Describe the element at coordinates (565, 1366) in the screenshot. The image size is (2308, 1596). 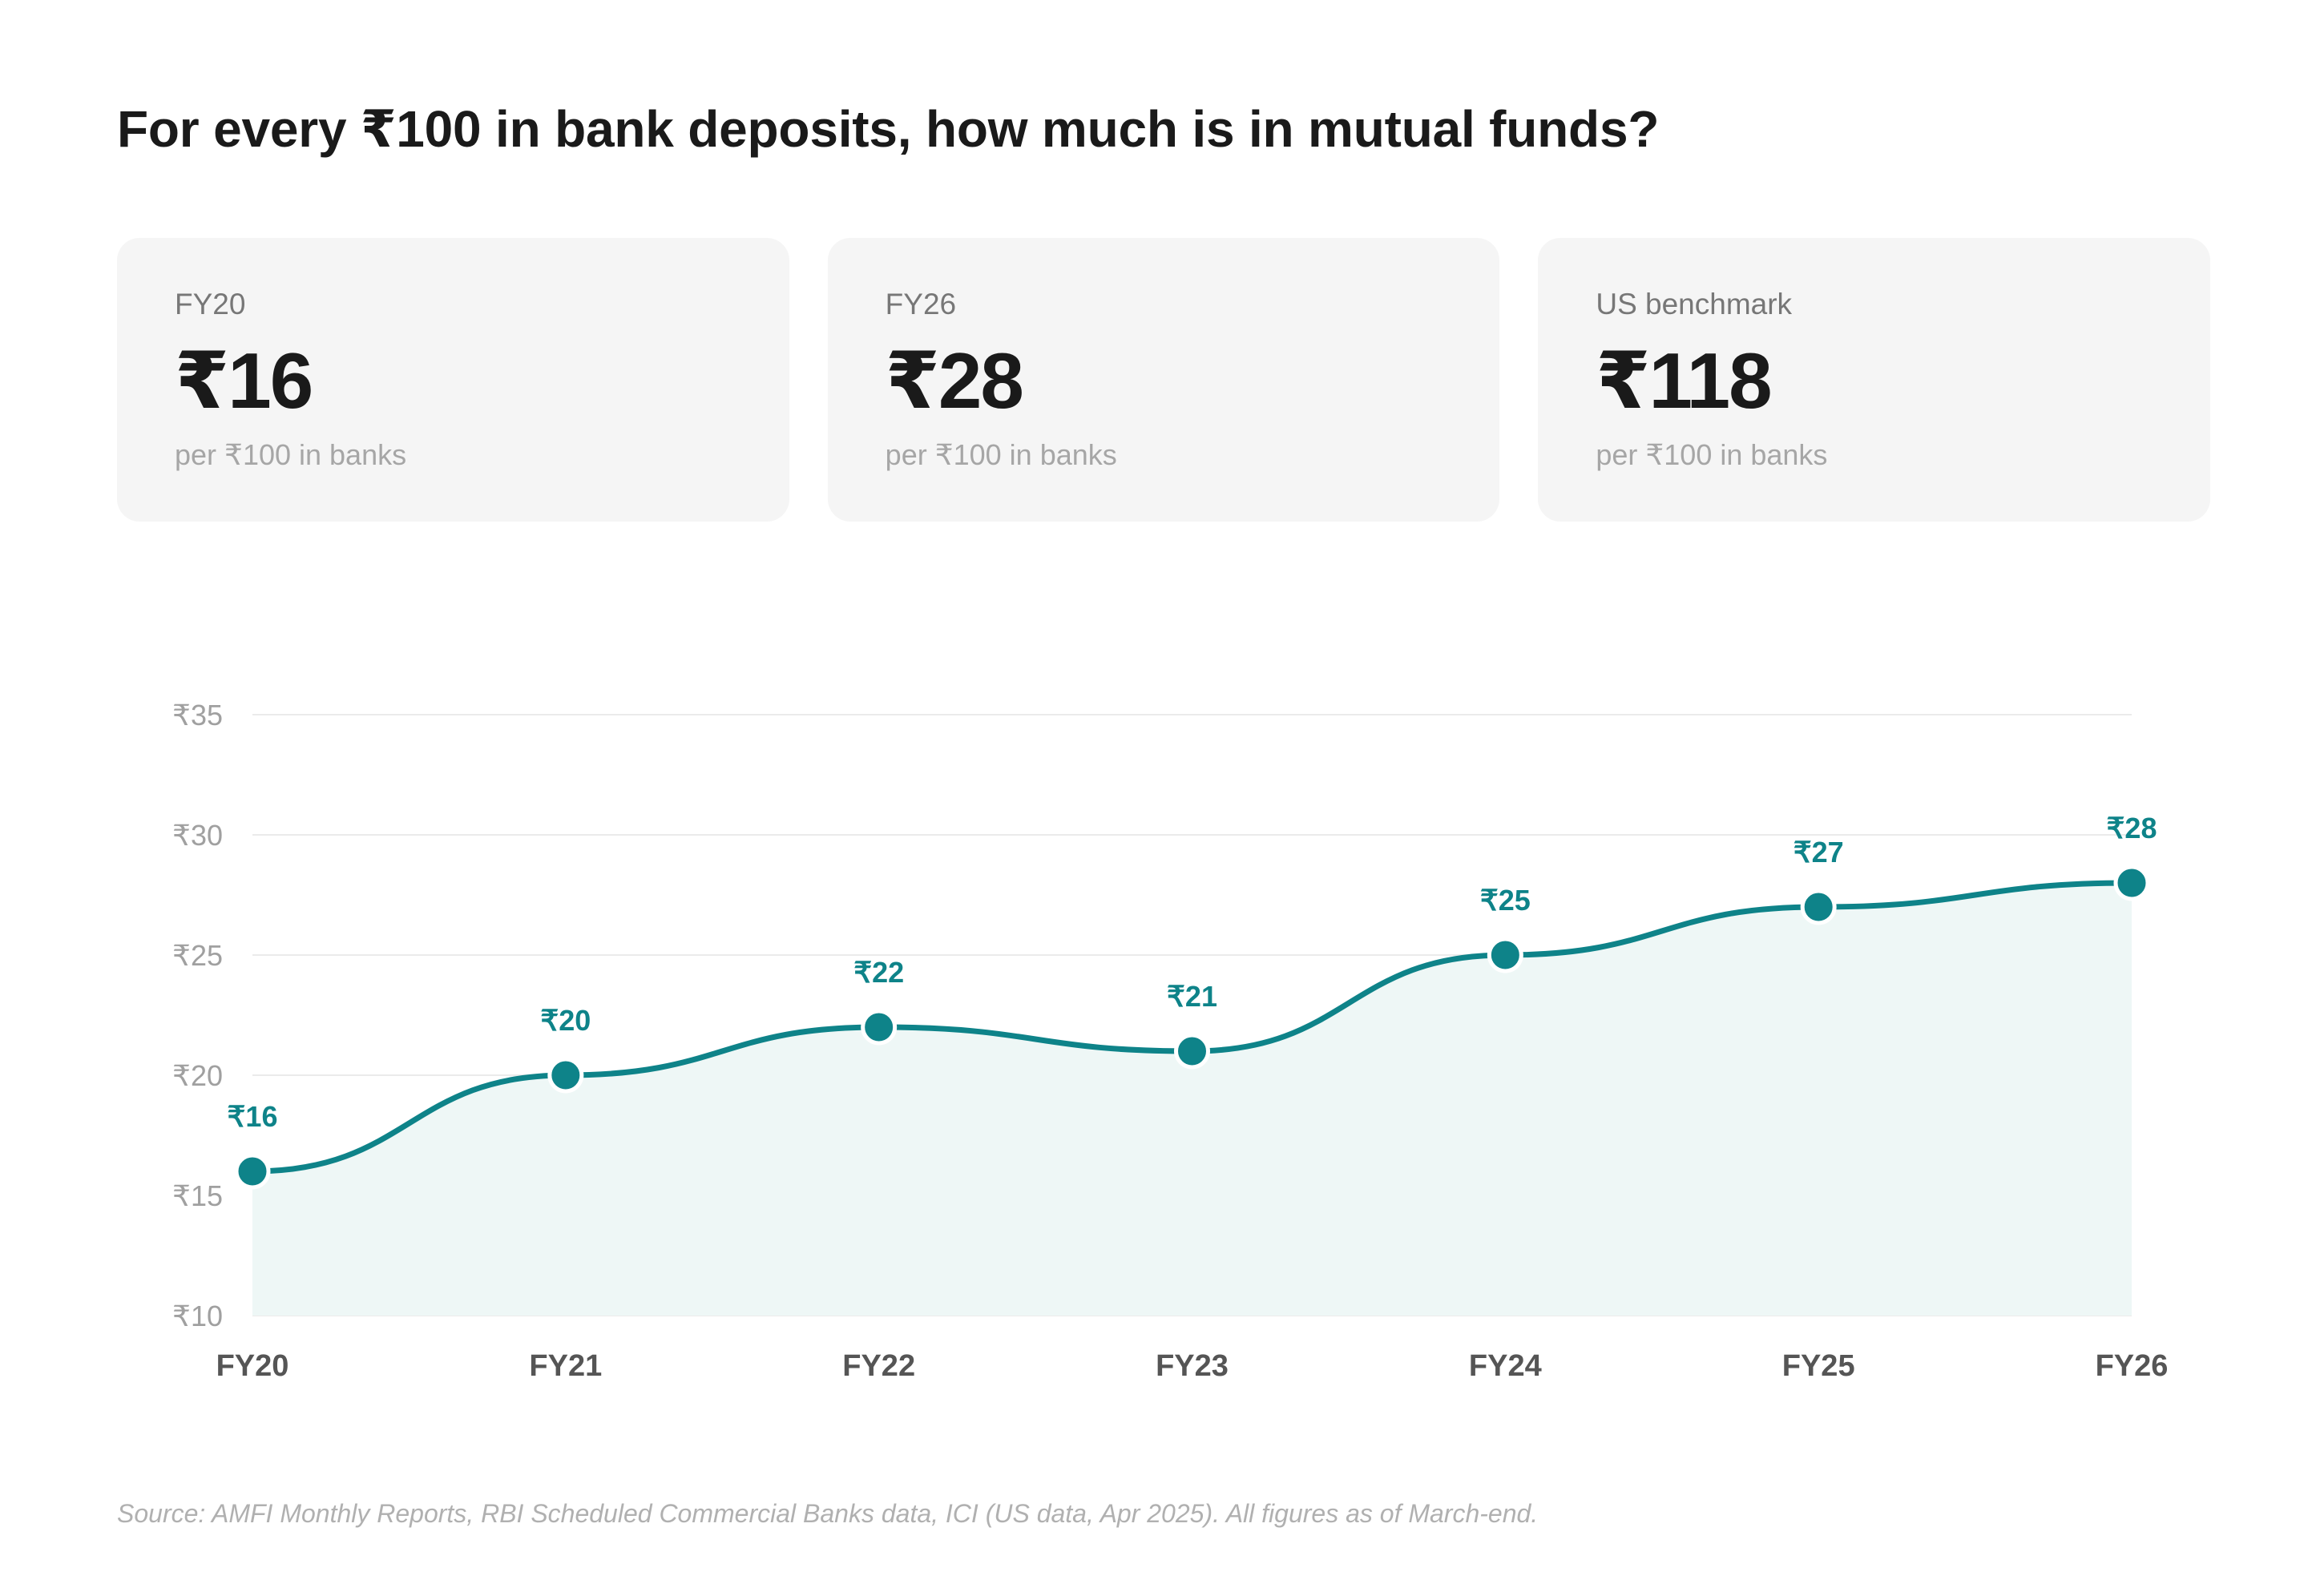
I see `x-tick-label: FY21` at that location.